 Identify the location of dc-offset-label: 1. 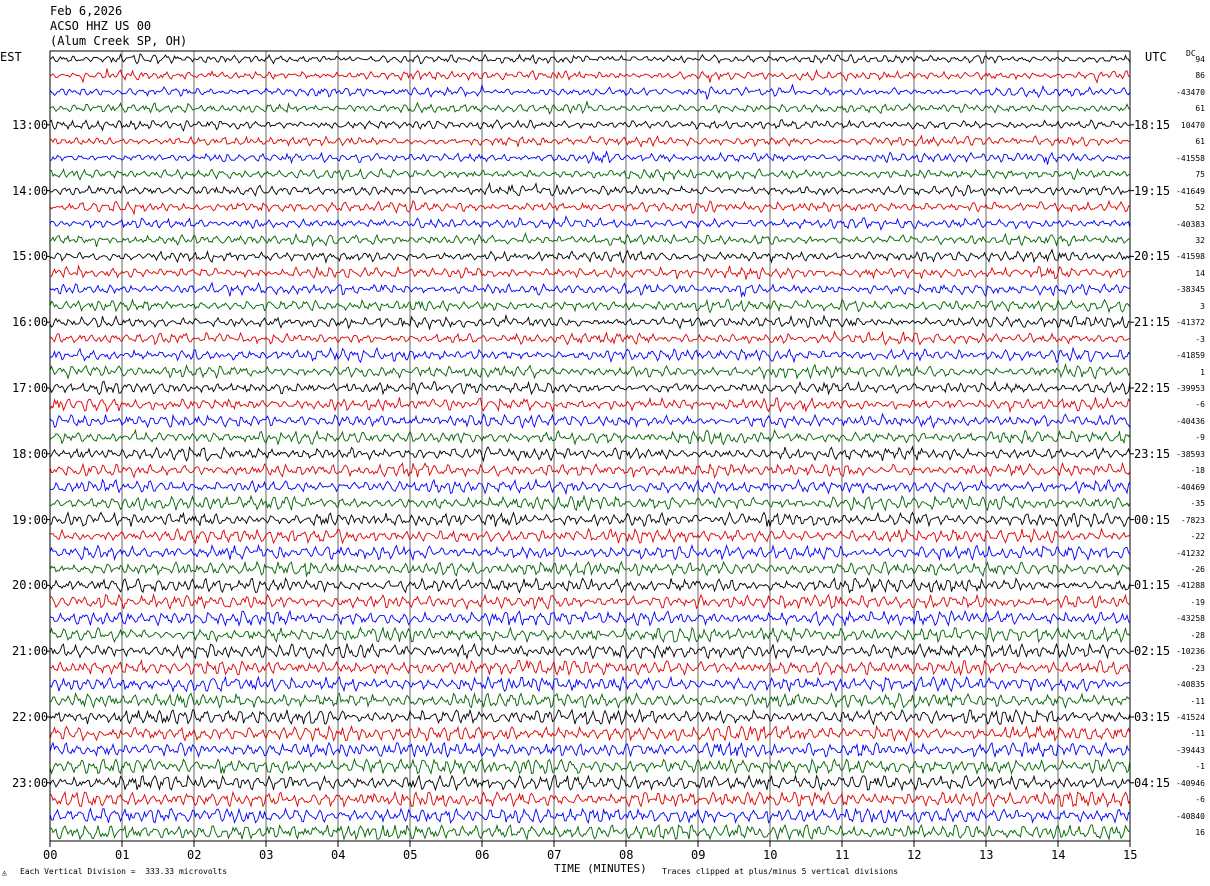
(1202, 372).